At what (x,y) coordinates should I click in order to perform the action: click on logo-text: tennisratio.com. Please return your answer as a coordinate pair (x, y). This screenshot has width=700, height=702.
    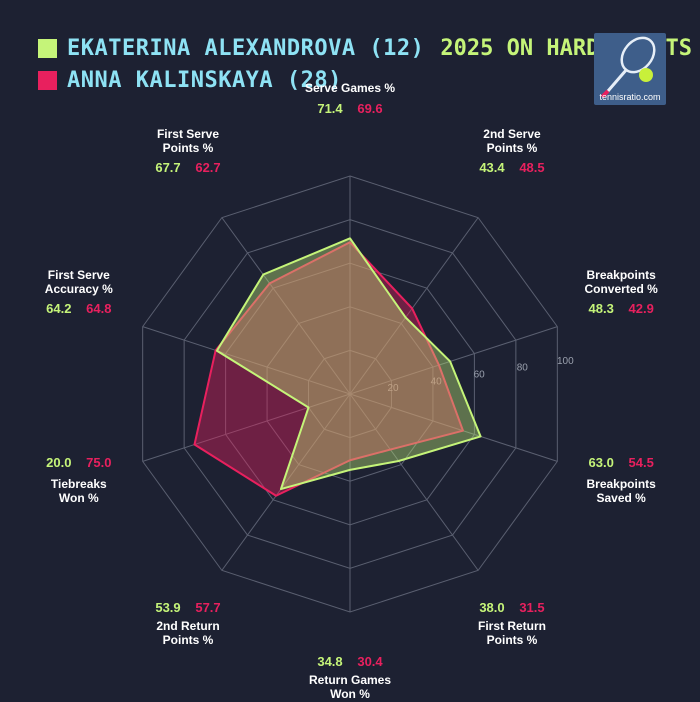
    Looking at the image, I should click on (630, 97).